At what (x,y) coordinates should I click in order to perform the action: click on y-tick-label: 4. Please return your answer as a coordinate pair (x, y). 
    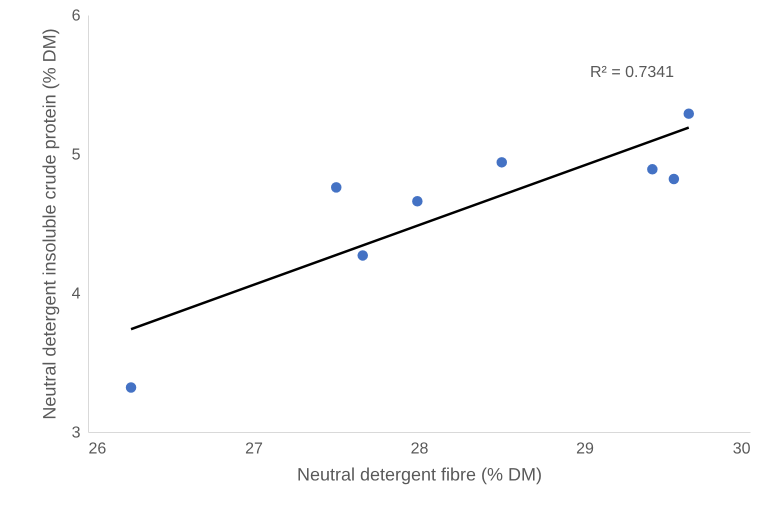
    Looking at the image, I should click on (76, 294).